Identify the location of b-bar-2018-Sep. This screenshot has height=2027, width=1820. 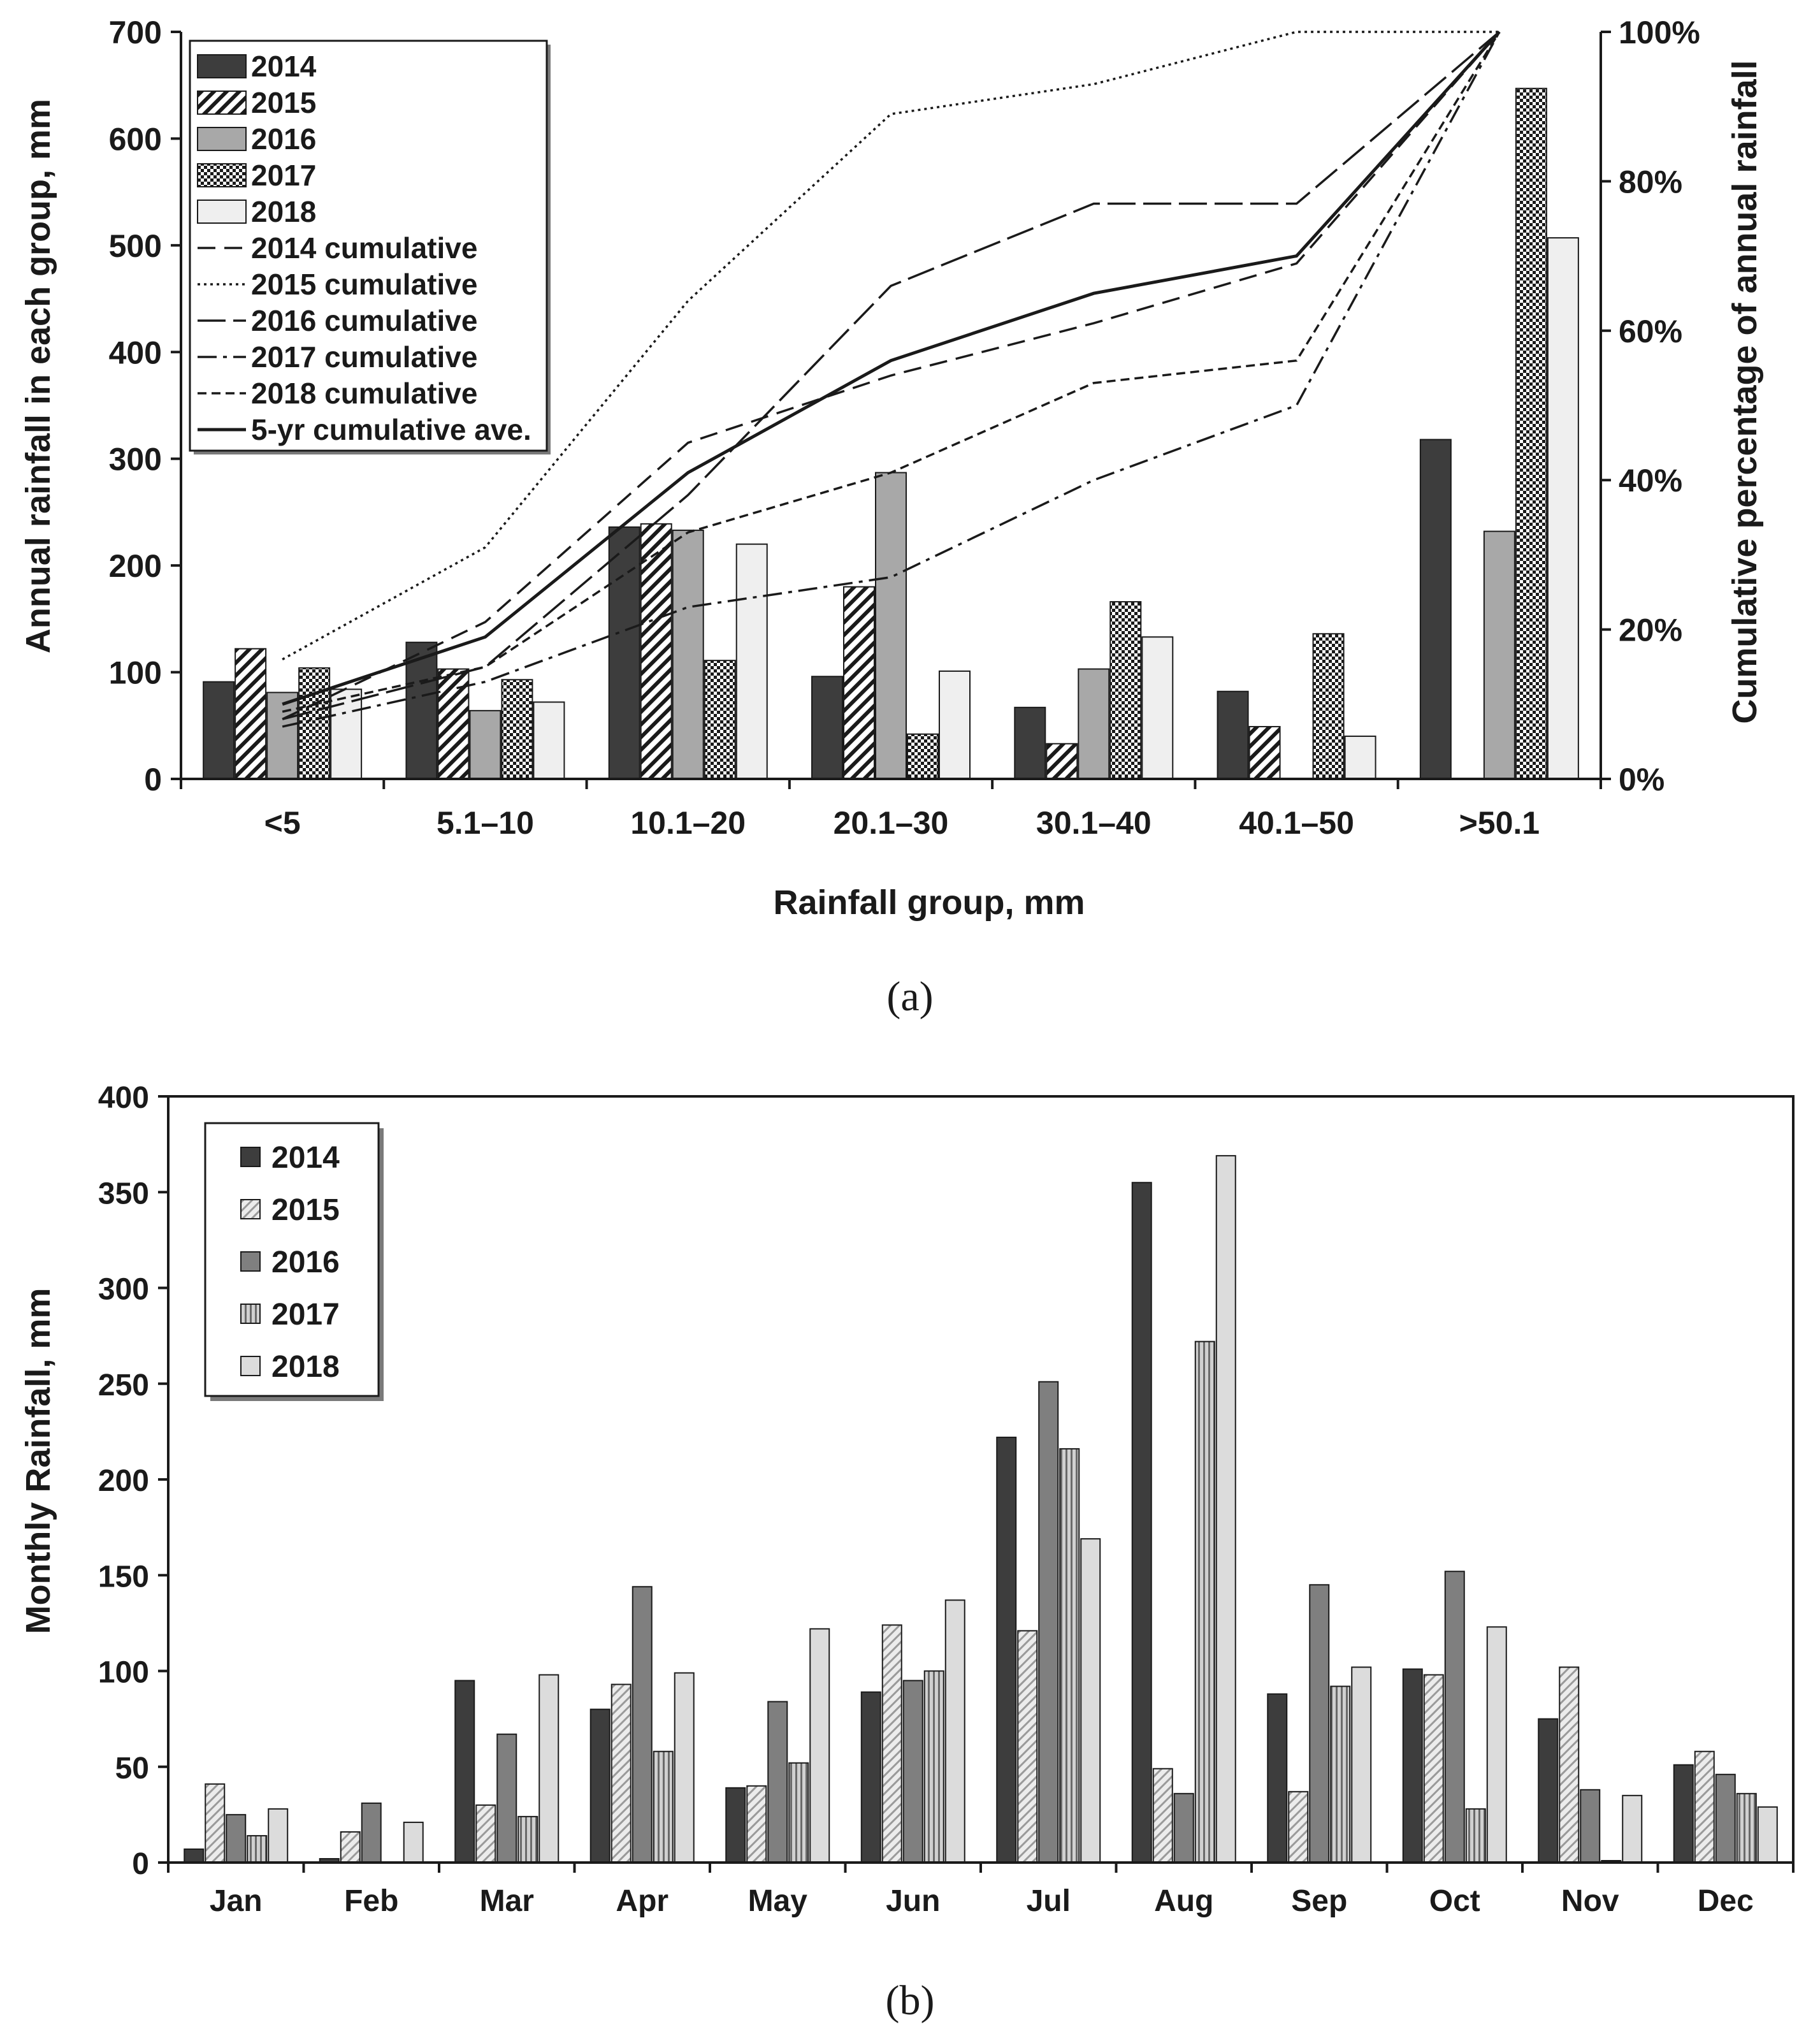
(1361, 1764).